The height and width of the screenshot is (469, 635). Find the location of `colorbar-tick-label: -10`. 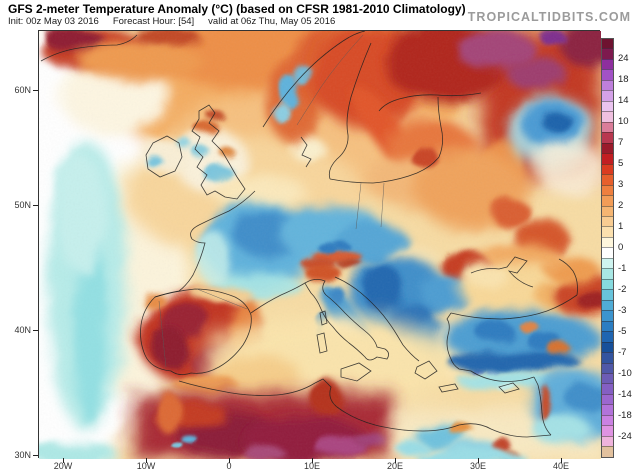

colorbar-tick-label: -10 is located at coordinates (625, 373).